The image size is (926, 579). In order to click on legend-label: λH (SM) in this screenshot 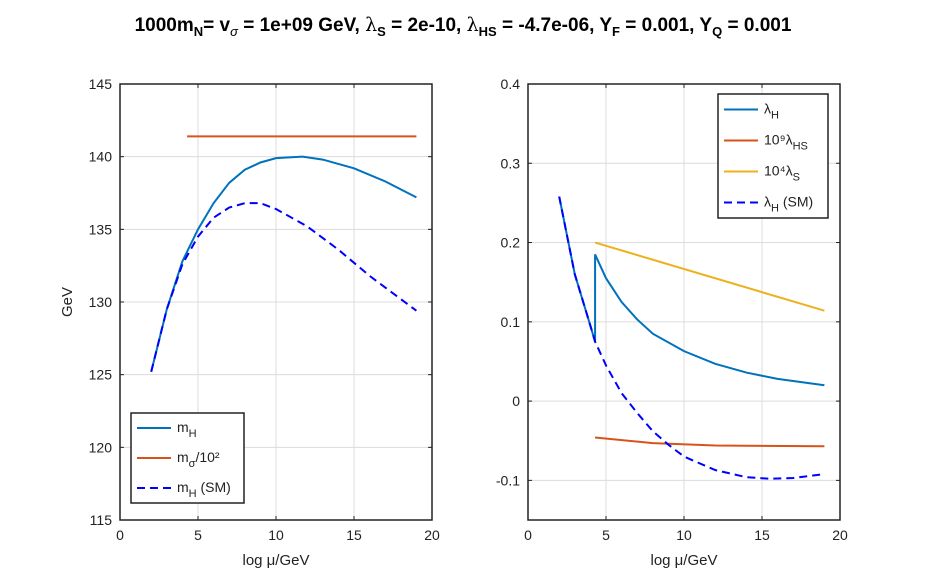, I will do `click(788, 204)`.